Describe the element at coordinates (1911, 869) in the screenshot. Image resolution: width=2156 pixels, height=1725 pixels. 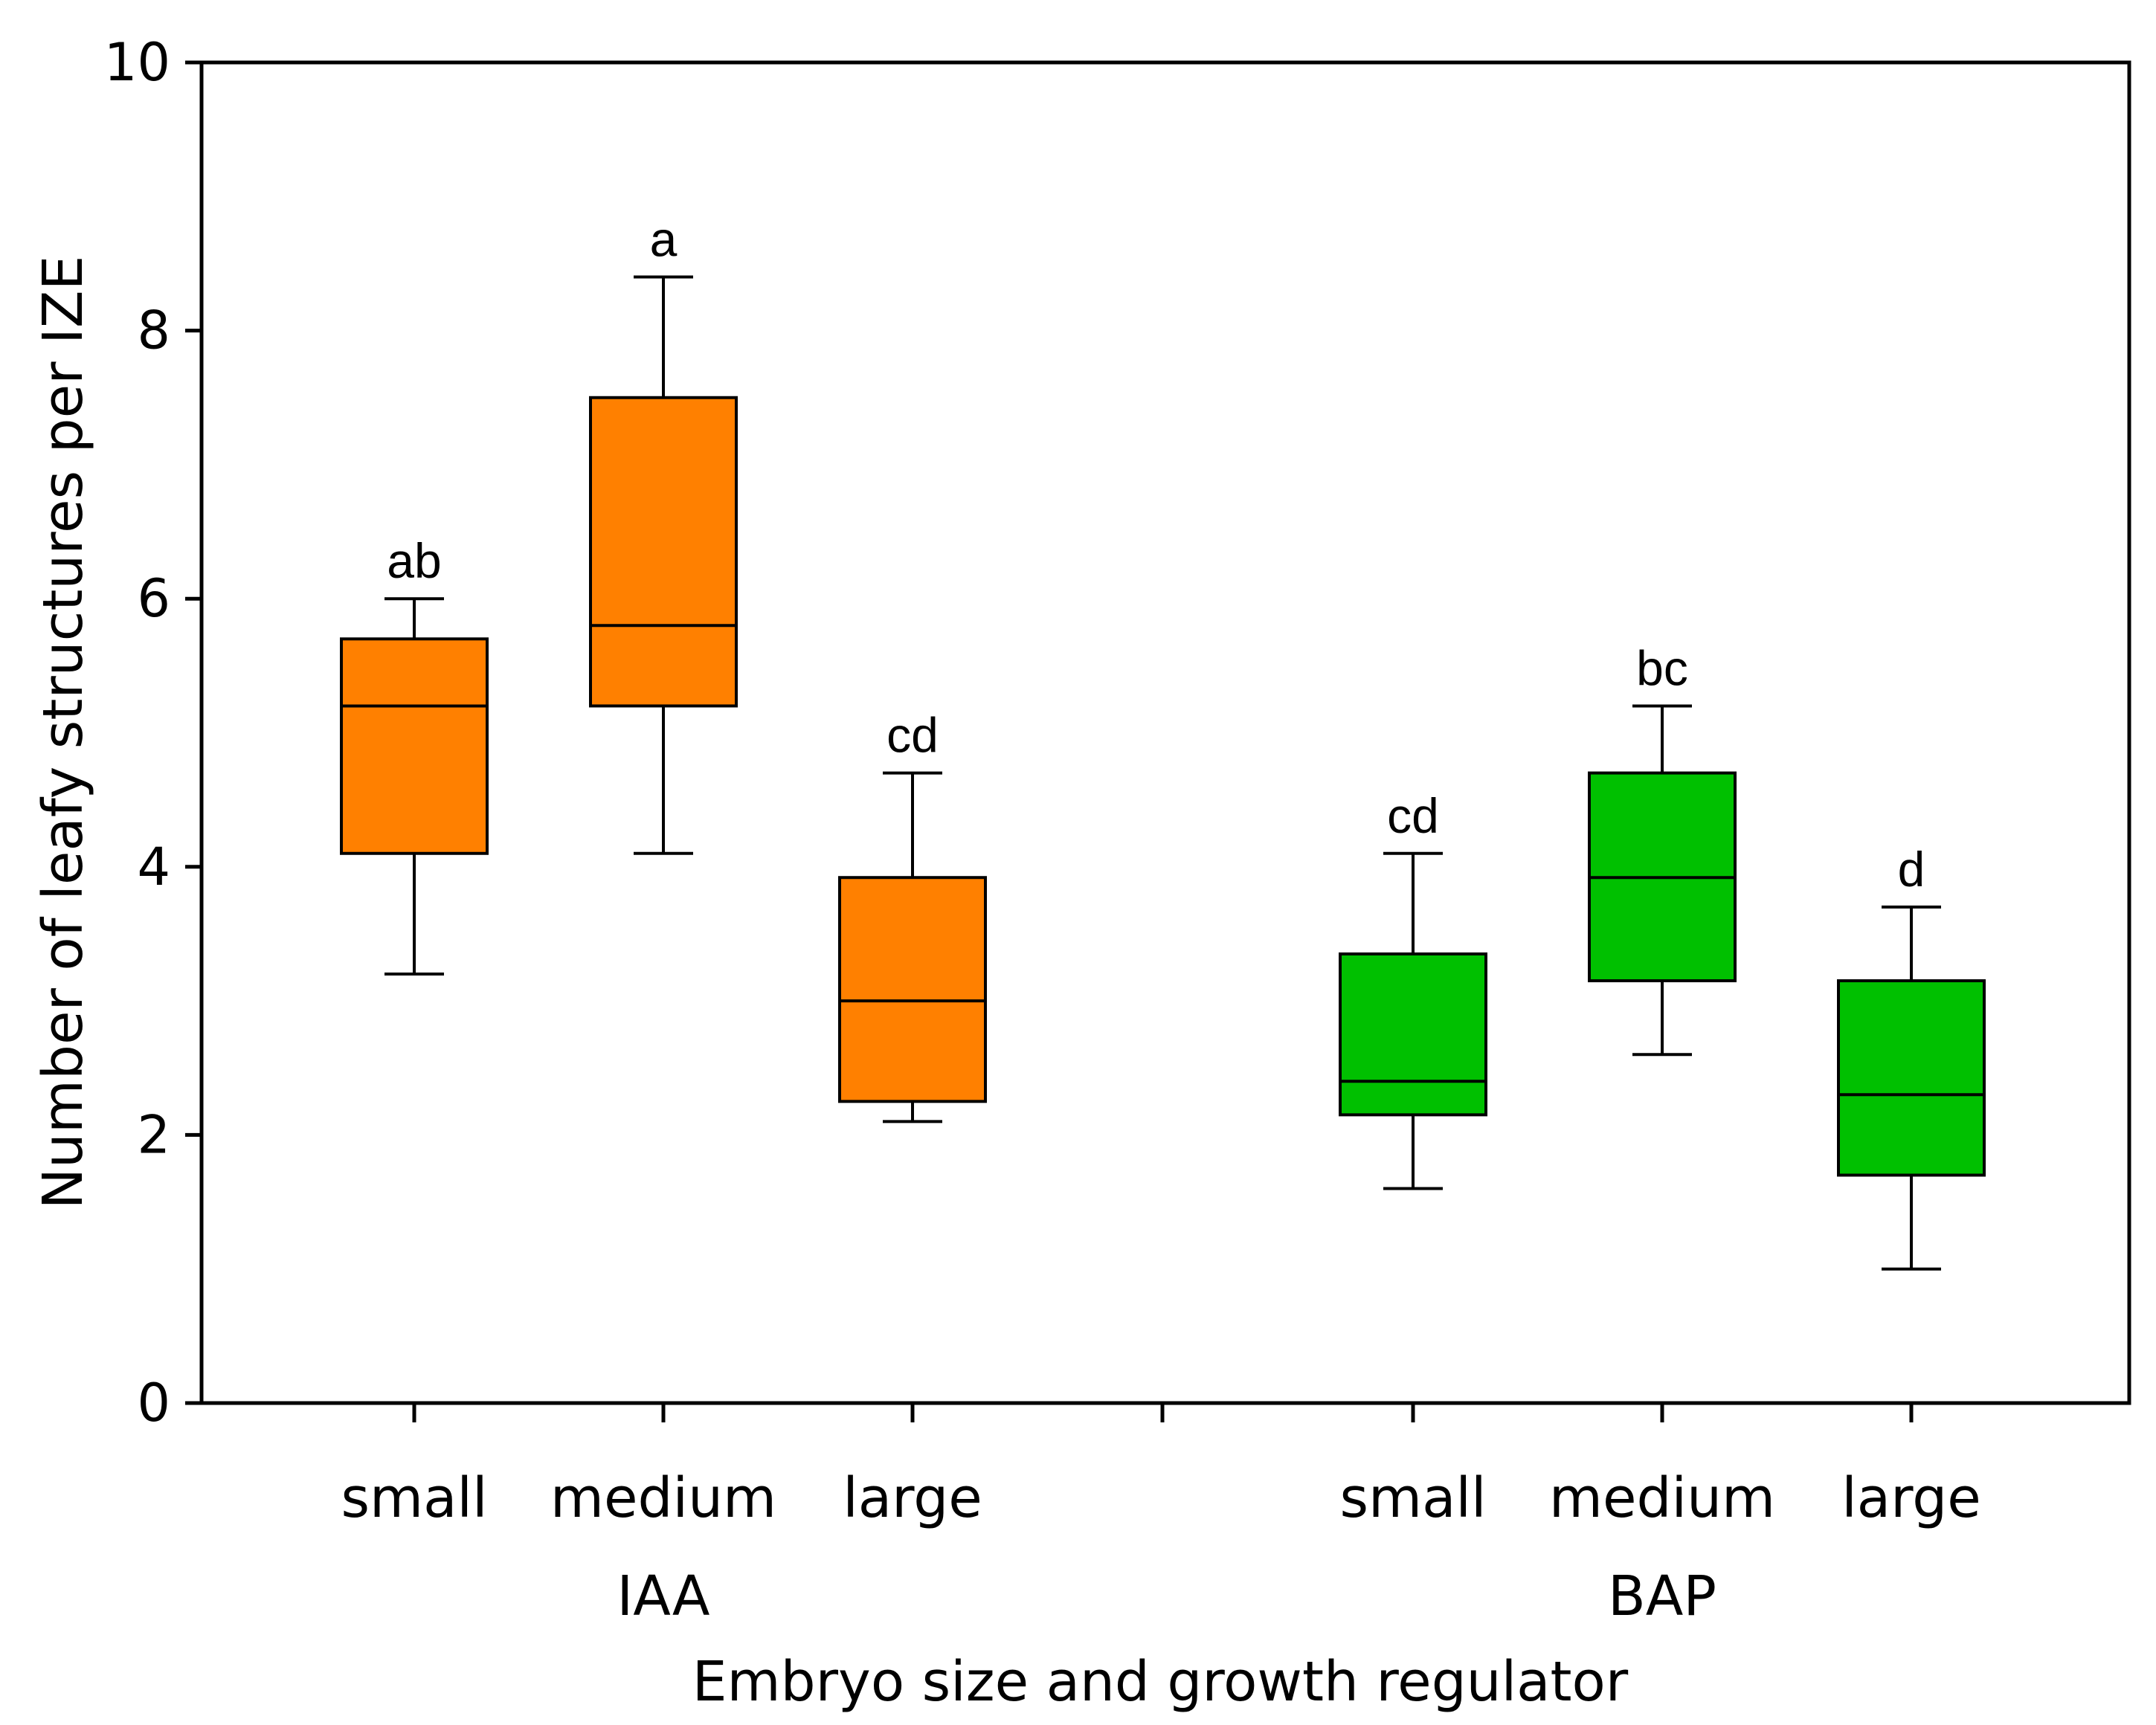
I see `significance-letter: d` at that location.